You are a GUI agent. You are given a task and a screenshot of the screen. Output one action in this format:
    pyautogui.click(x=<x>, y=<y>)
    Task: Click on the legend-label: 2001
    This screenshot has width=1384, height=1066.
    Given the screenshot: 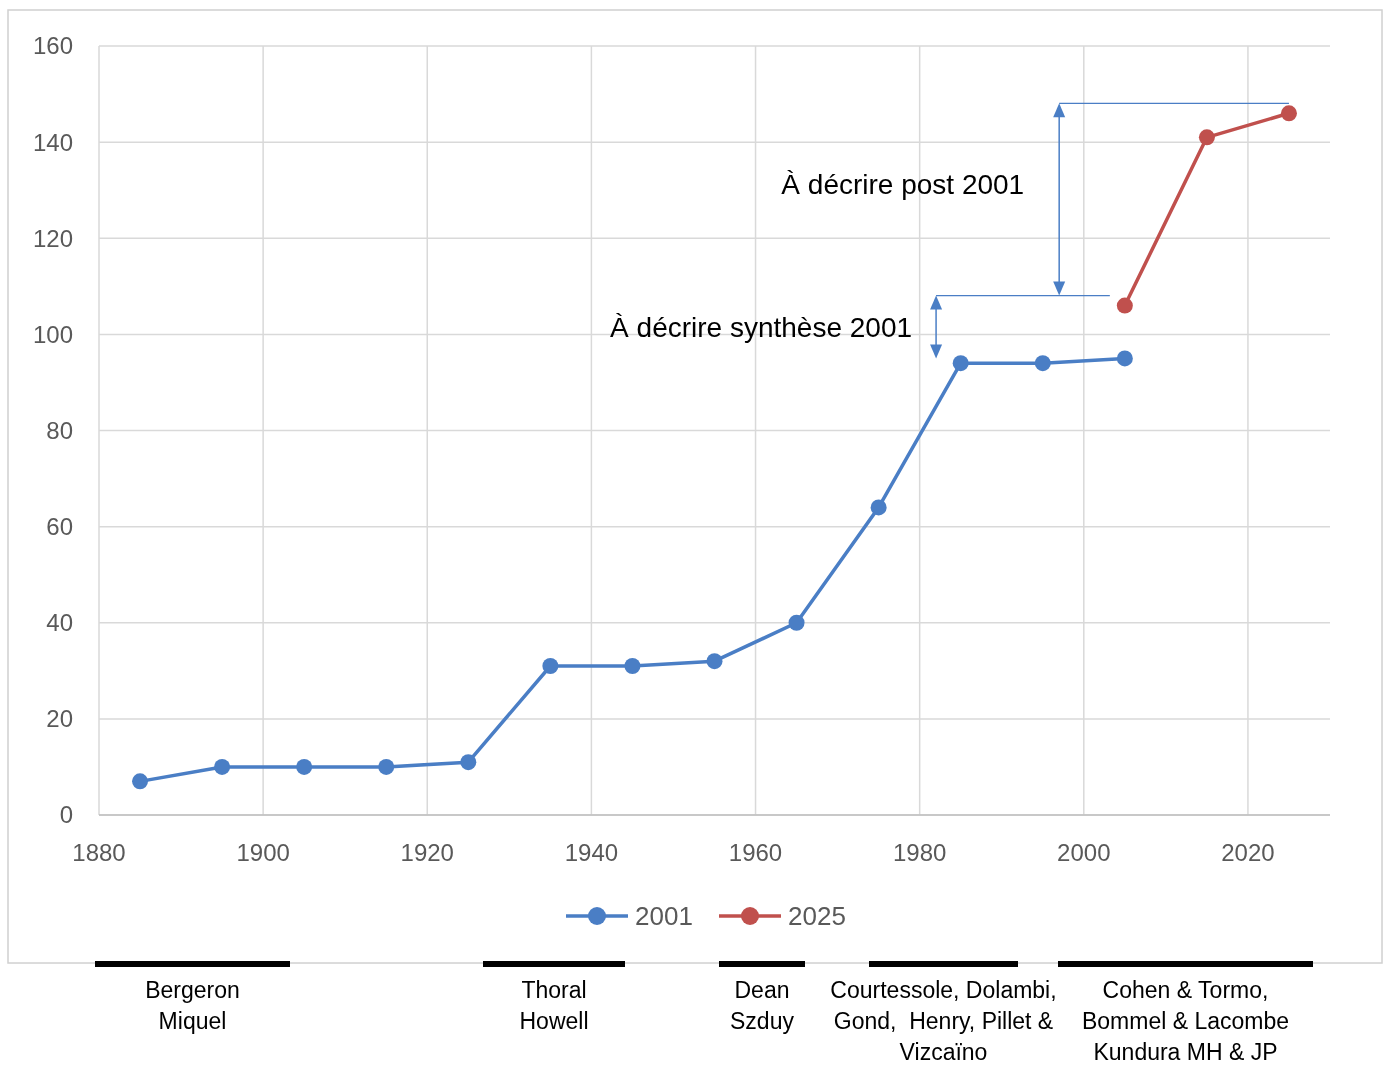 What is the action you would take?
    pyautogui.click(x=664, y=916)
    